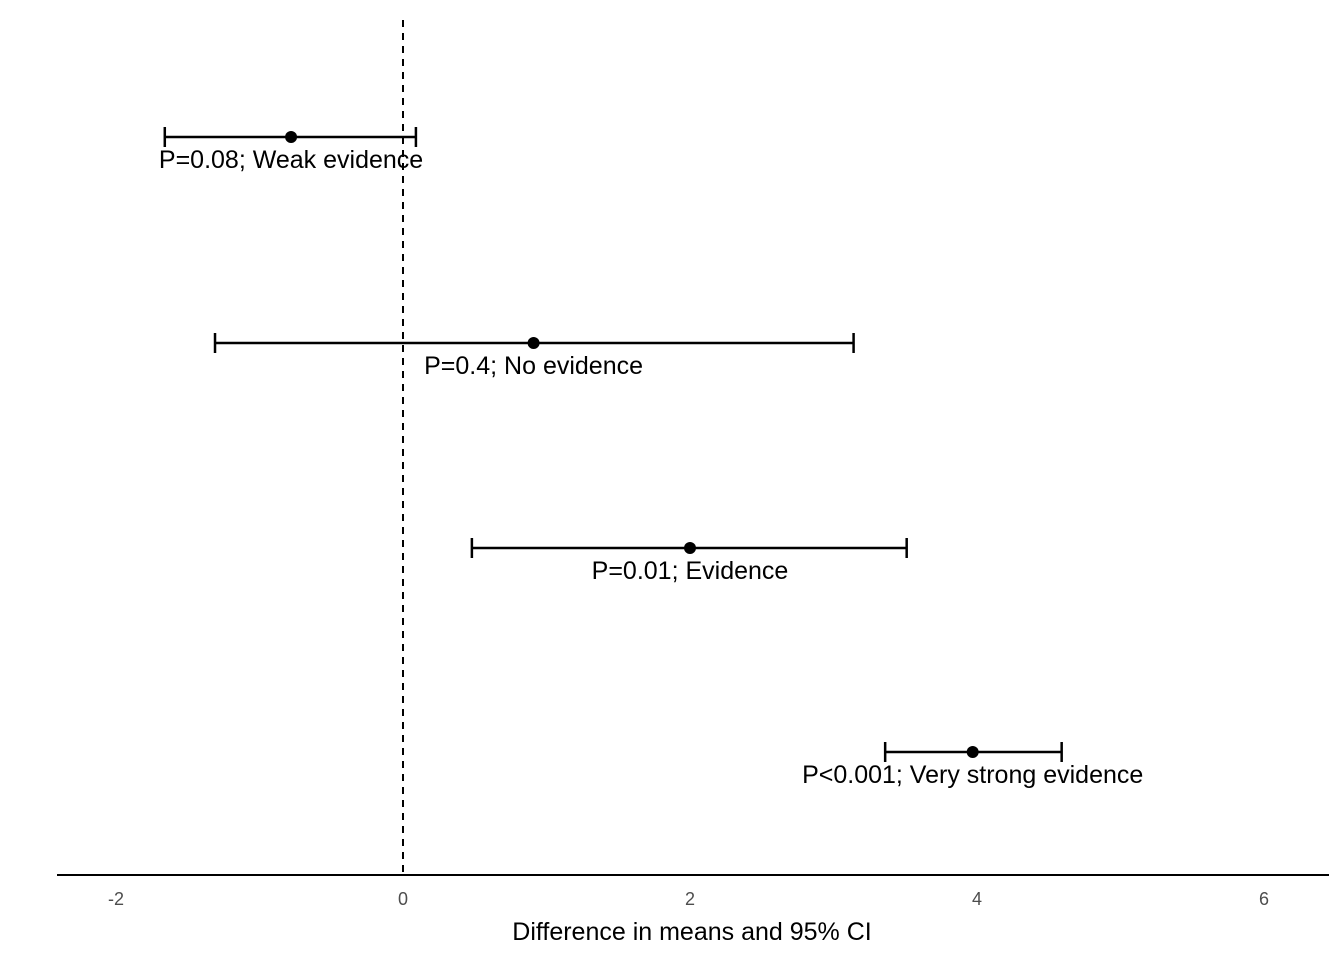 The height and width of the screenshot is (960, 1344). Describe the element at coordinates (291, 160) in the screenshot. I see `p-value-label: P=0.08; Weak evidence` at that location.